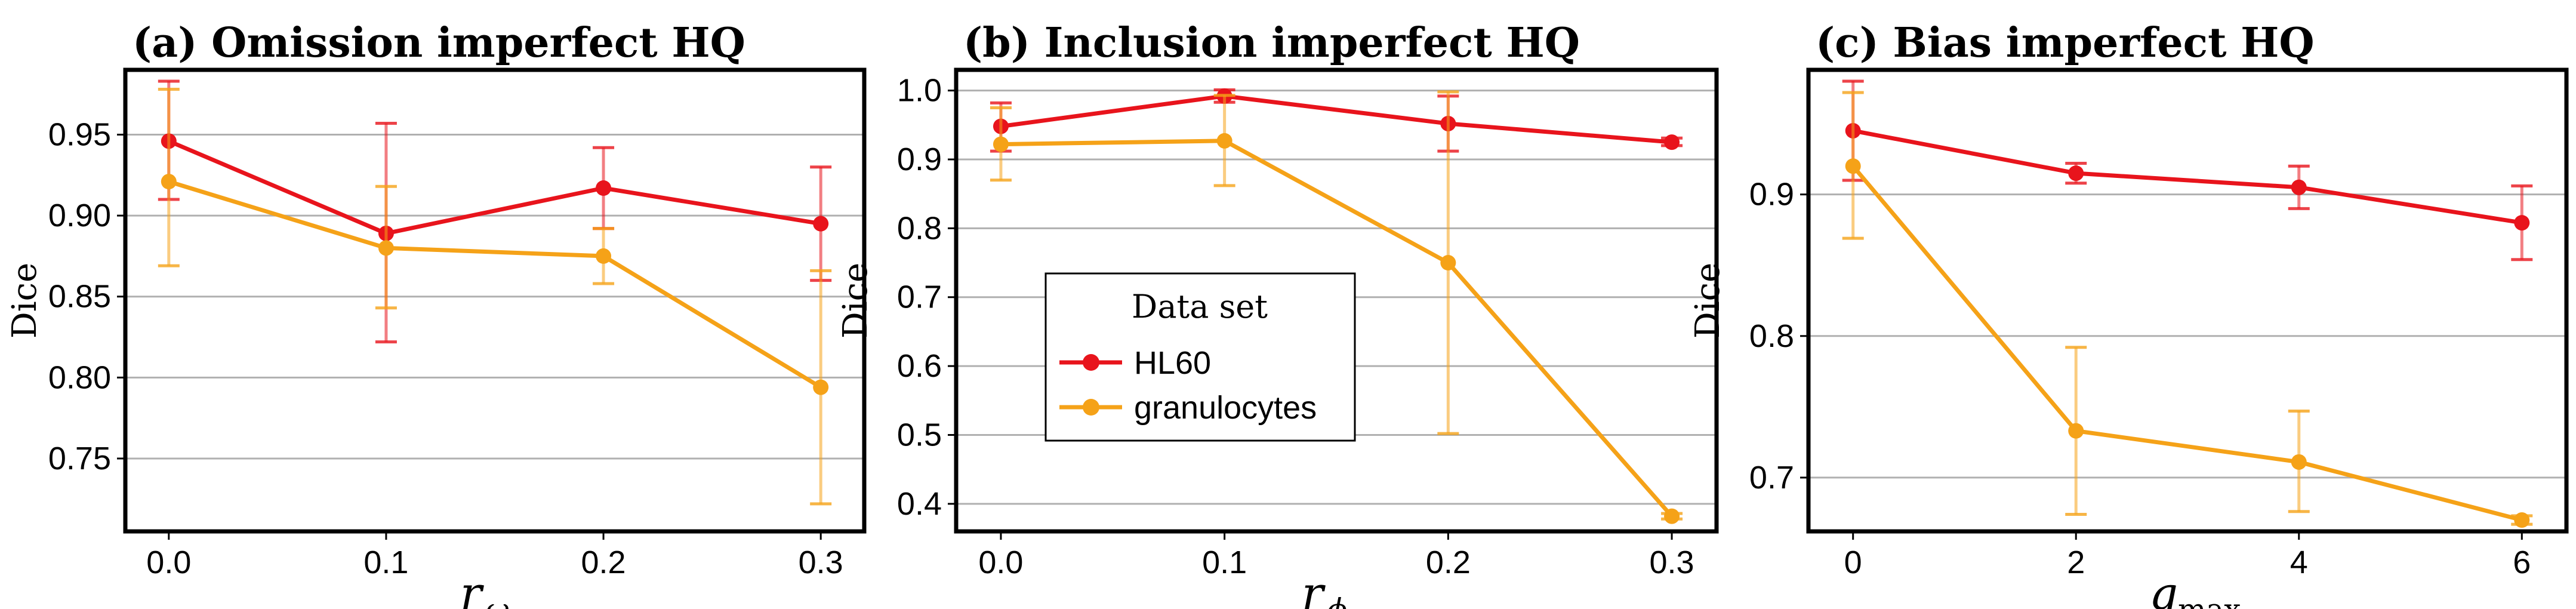 This screenshot has height=609, width=2576. I want to click on p1-series-hl60-point, so click(1672, 142).